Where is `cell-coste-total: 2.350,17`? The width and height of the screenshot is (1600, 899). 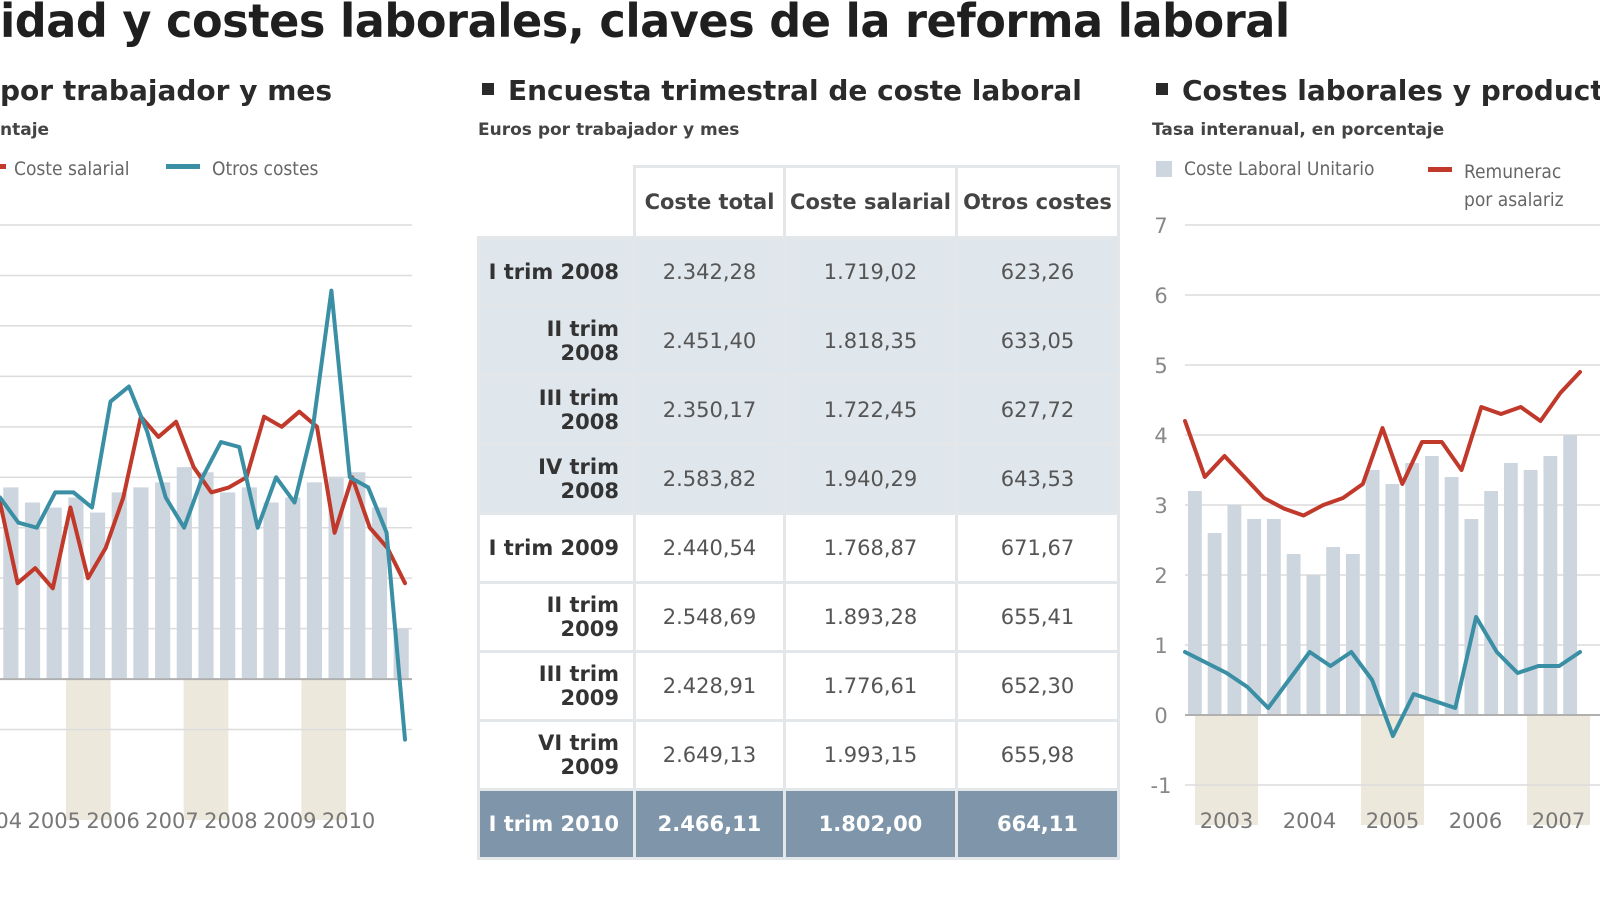 cell-coste-total: 2.350,17 is located at coordinates (709, 410).